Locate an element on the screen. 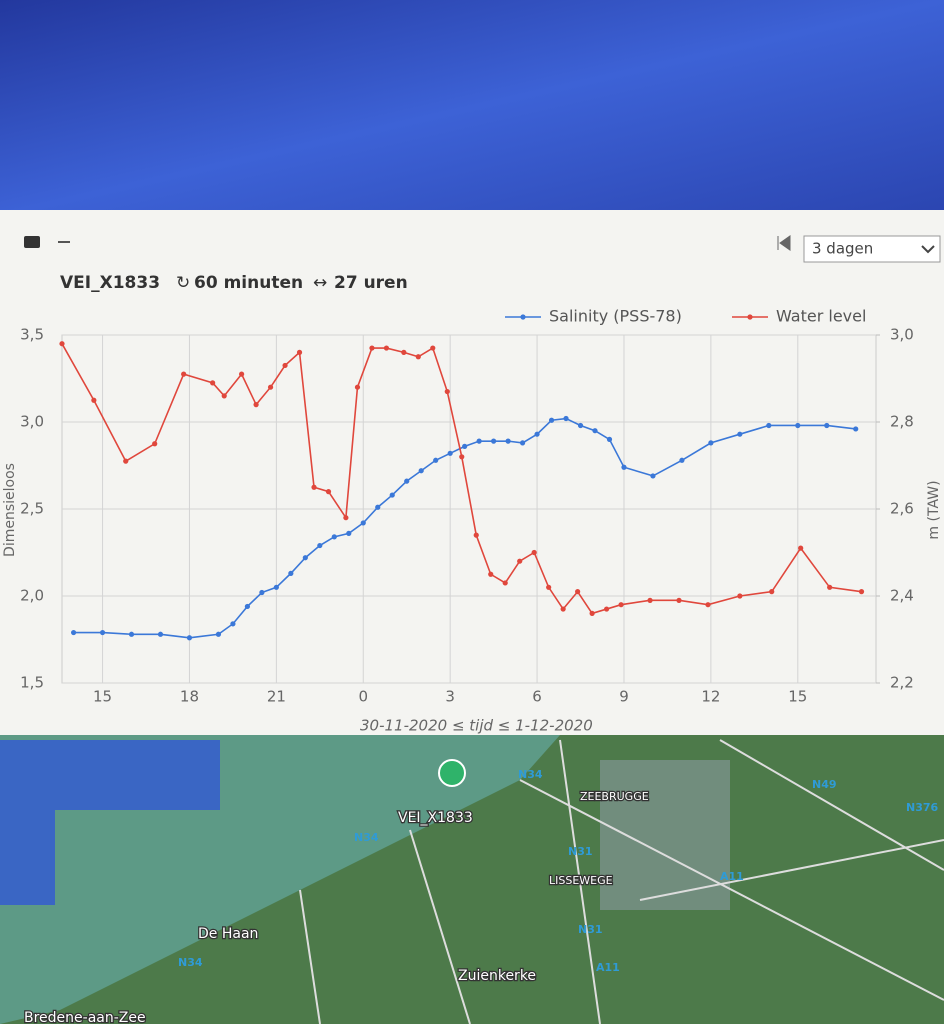 The width and height of the screenshot is (944, 1024). place-label: Bredene-aan-Zee is located at coordinates (85, 1017).